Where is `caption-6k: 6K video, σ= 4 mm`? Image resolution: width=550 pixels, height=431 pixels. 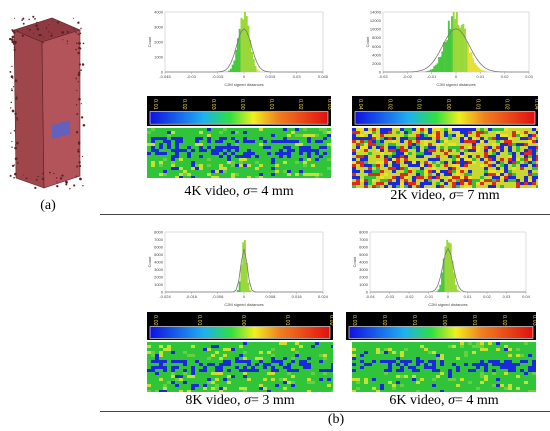 caption-6k: 6K video, σ= 4 mm is located at coordinates (444, 401).